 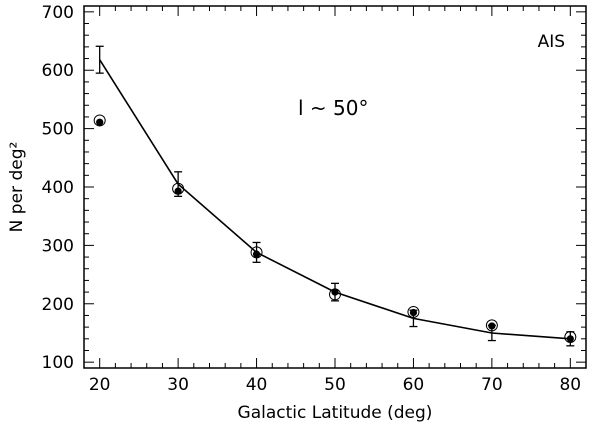 What do you see at coordinates (492, 385) in the screenshot?
I see `x-tick-label: 70` at bounding box center [492, 385].